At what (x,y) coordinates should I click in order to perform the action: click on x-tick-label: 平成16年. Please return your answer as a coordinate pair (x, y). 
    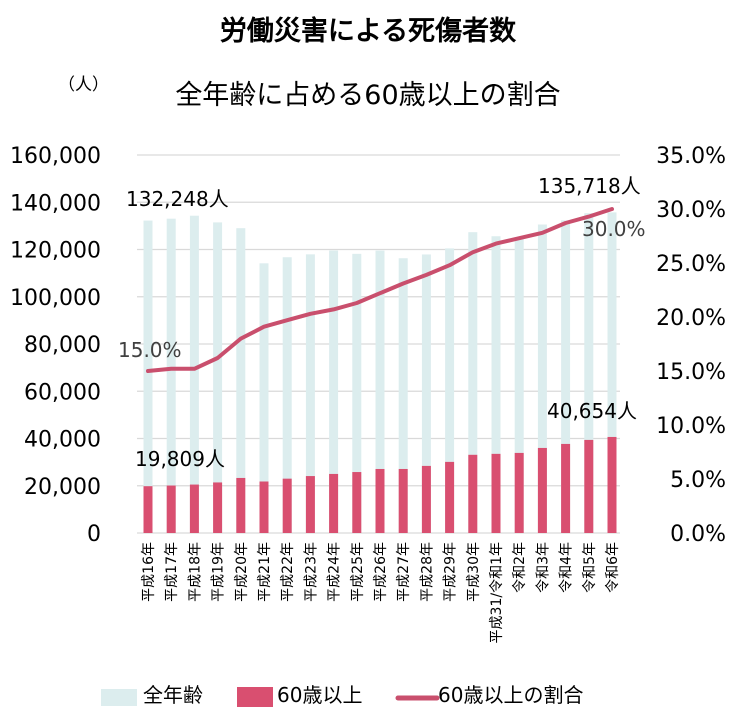
    Looking at the image, I should click on (149, 572).